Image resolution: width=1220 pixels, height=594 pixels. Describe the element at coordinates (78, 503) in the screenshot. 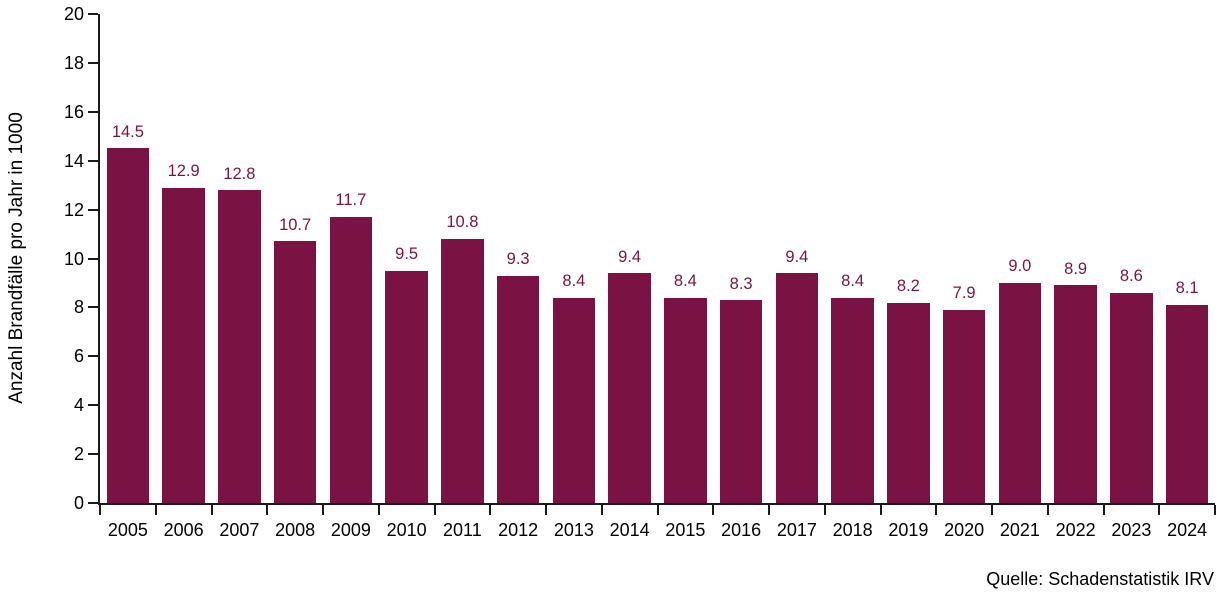

I see `y-axis-tick-label: 0` at that location.